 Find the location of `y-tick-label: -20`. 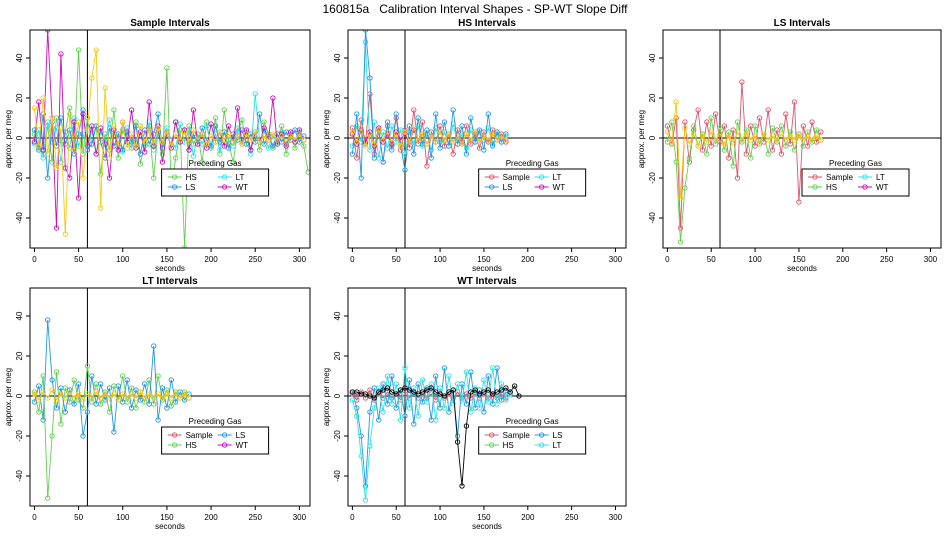

y-tick-label: -20 is located at coordinates (19, 178).